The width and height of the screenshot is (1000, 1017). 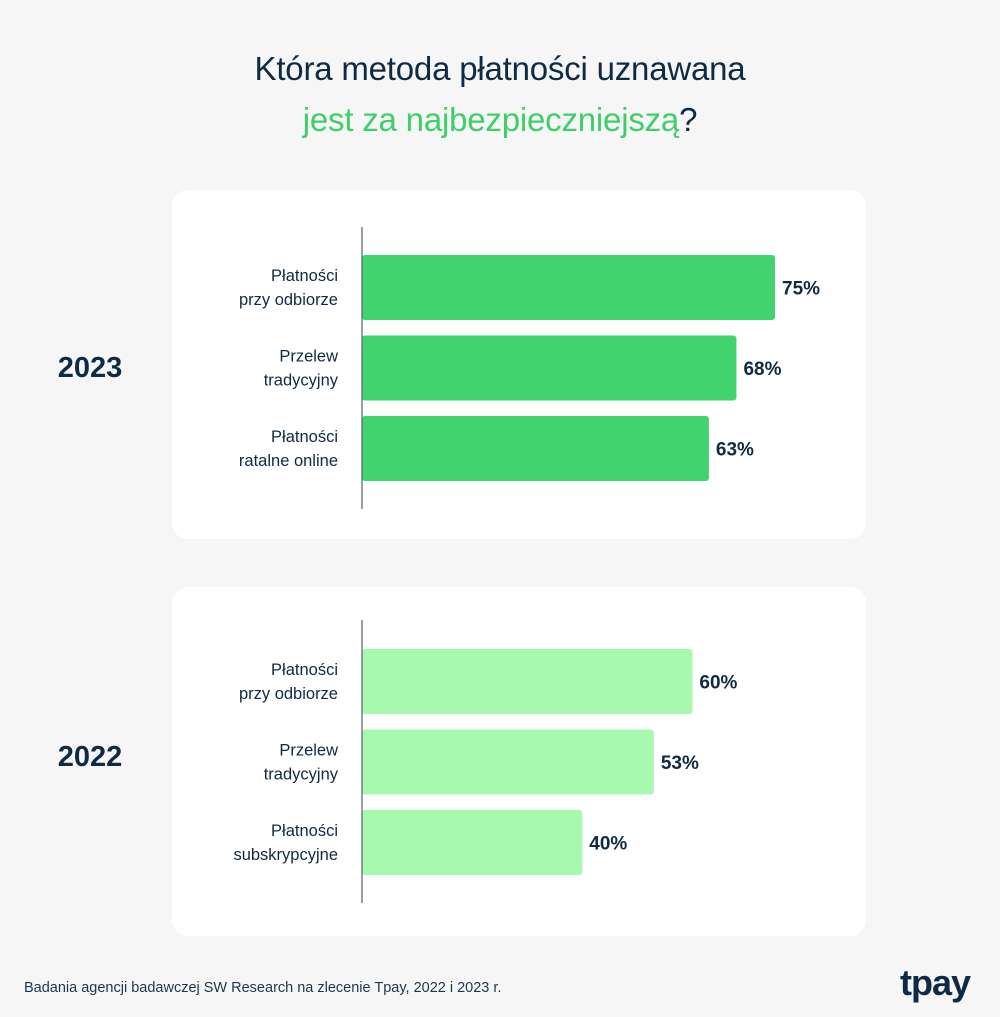 I want to click on value-label-2023-3: 63%, so click(x=735, y=450).